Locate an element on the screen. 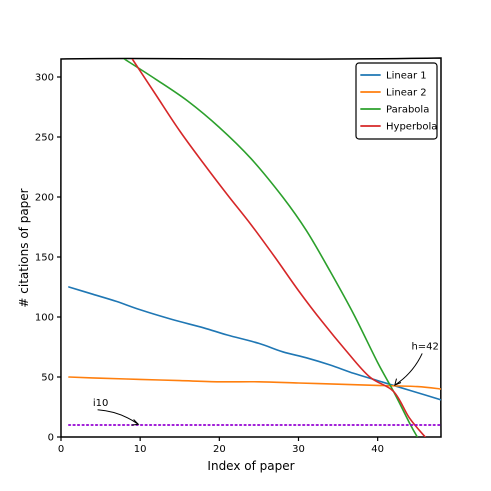  y-tick-label: 200 is located at coordinates (44, 198).